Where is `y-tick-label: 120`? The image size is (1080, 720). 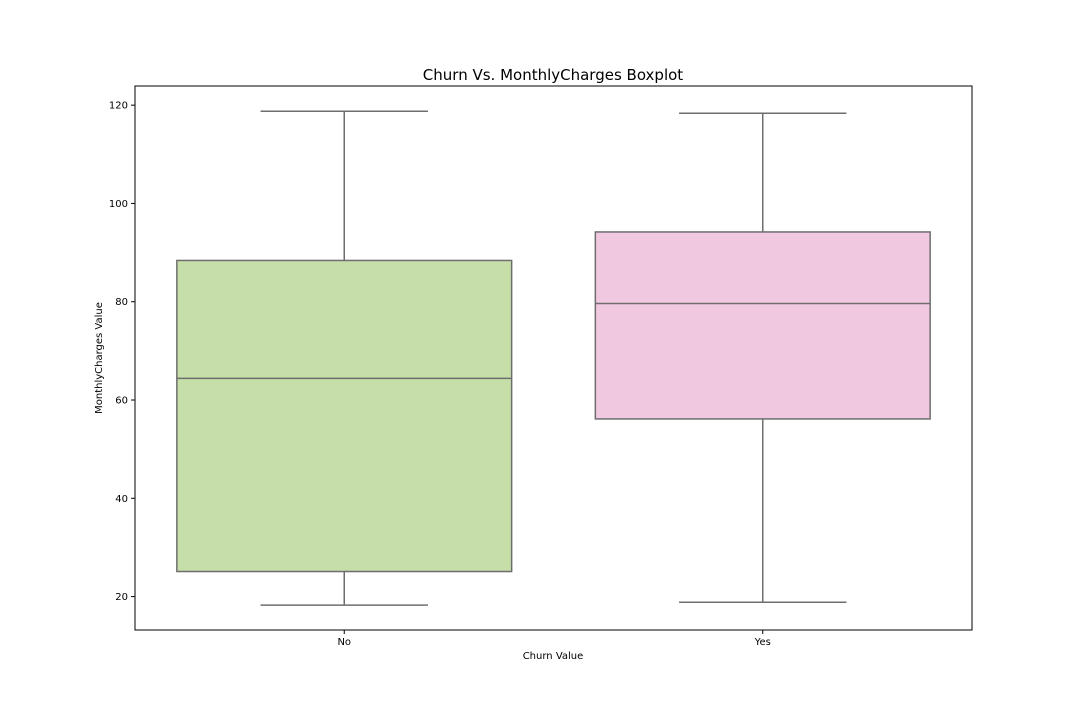
y-tick-label: 120 is located at coordinates (118, 106).